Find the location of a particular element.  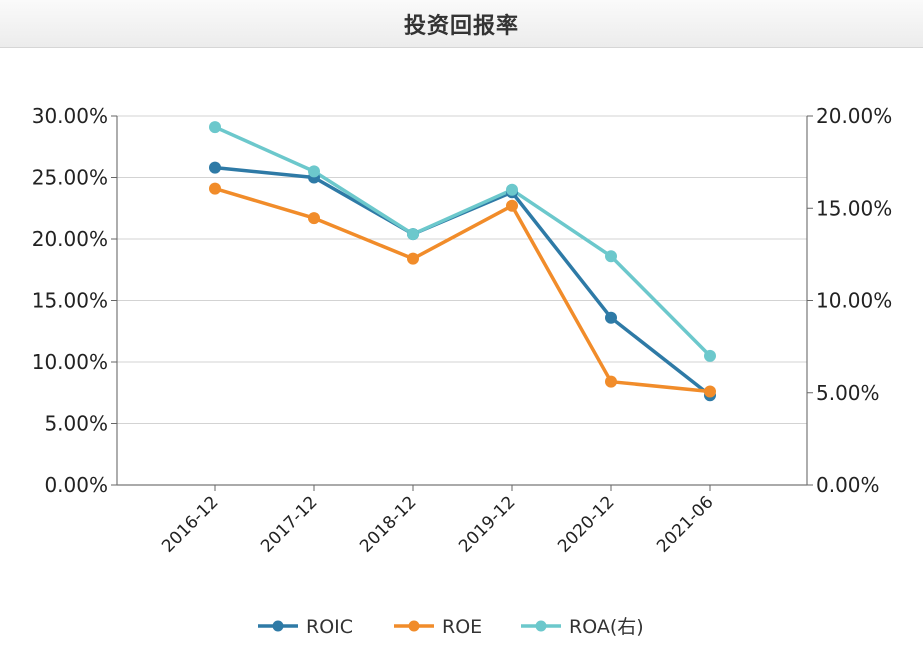

category-label: 2021-06 is located at coordinates (685, 524).